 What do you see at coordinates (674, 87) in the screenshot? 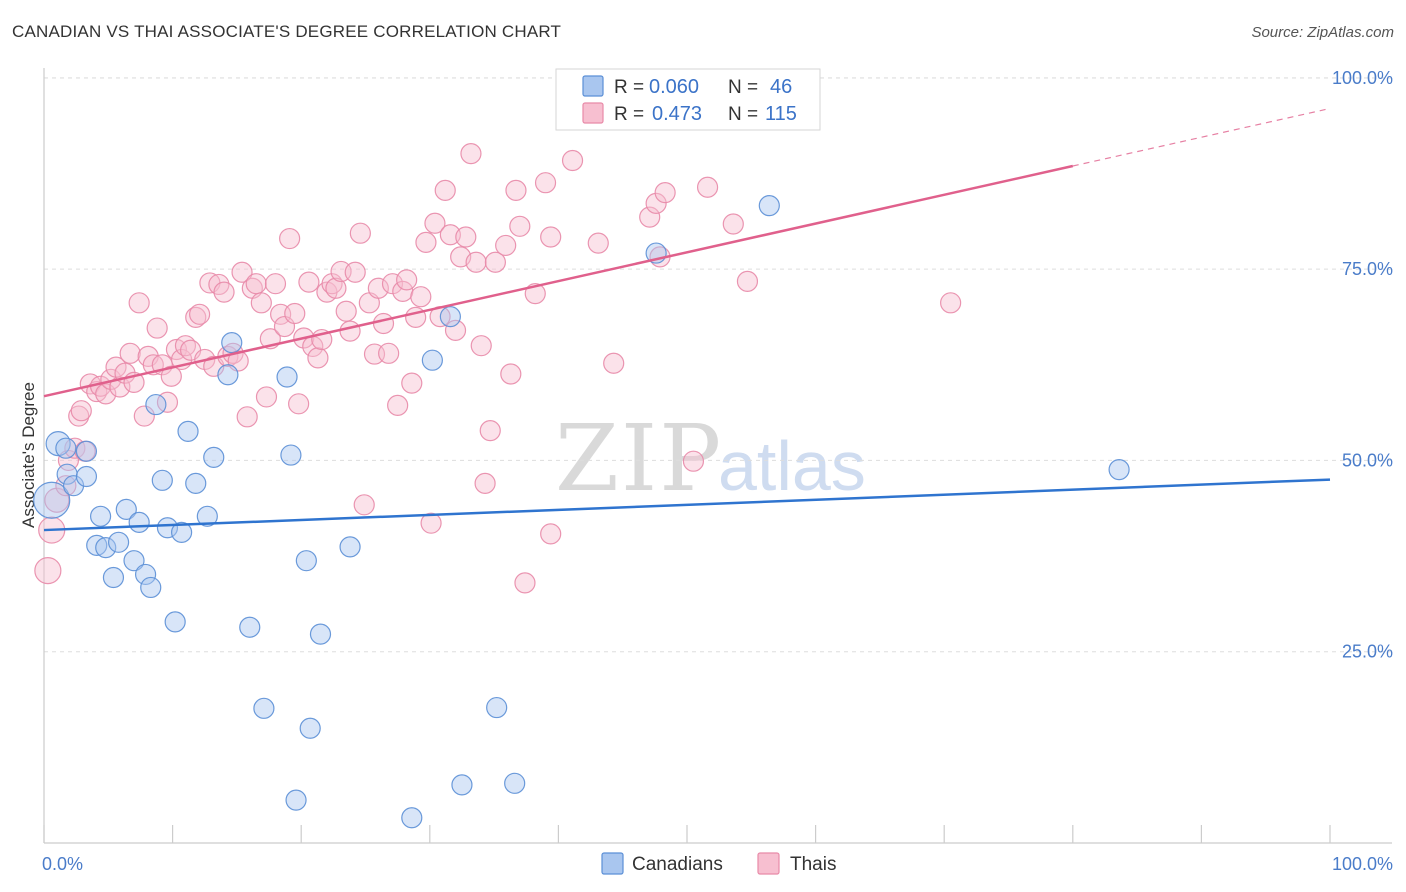
I see `legend-r-value-canadians: 0.060` at bounding box center [674, 87].